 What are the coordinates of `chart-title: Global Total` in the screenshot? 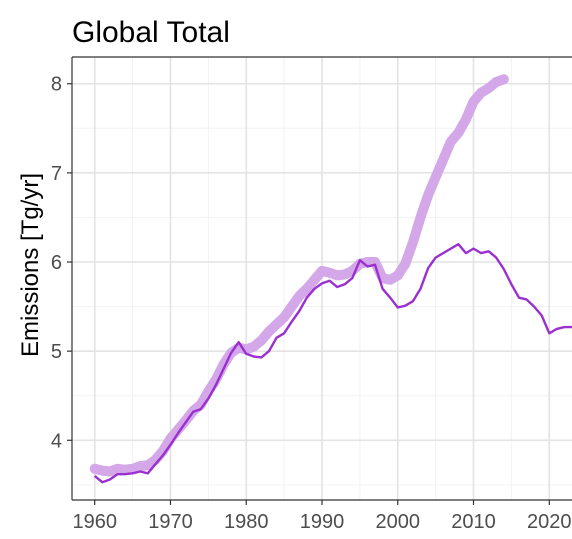 It's located at (151, 32).